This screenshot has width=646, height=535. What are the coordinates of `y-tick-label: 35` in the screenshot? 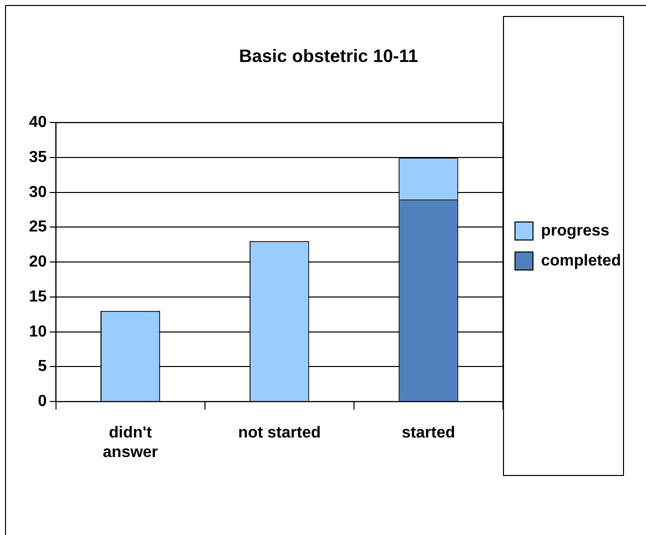 It's located at (38, 157).